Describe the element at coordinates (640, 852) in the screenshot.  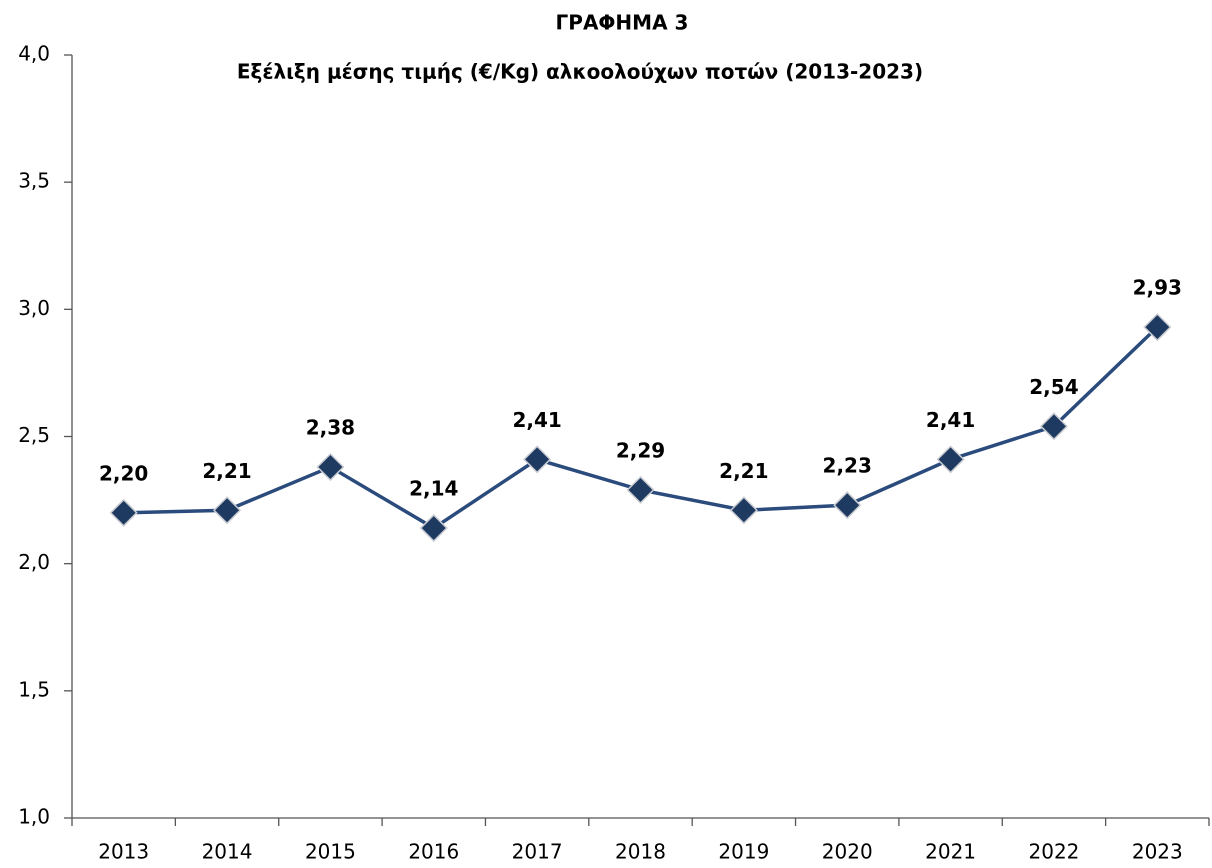
I see `x-tick-label: 2018` at that location.